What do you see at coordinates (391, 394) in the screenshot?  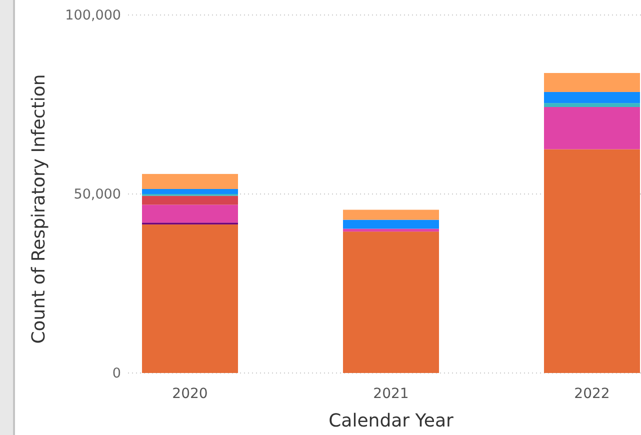 I see `x-tick-label: 2021` at bounding box center [391, 394].